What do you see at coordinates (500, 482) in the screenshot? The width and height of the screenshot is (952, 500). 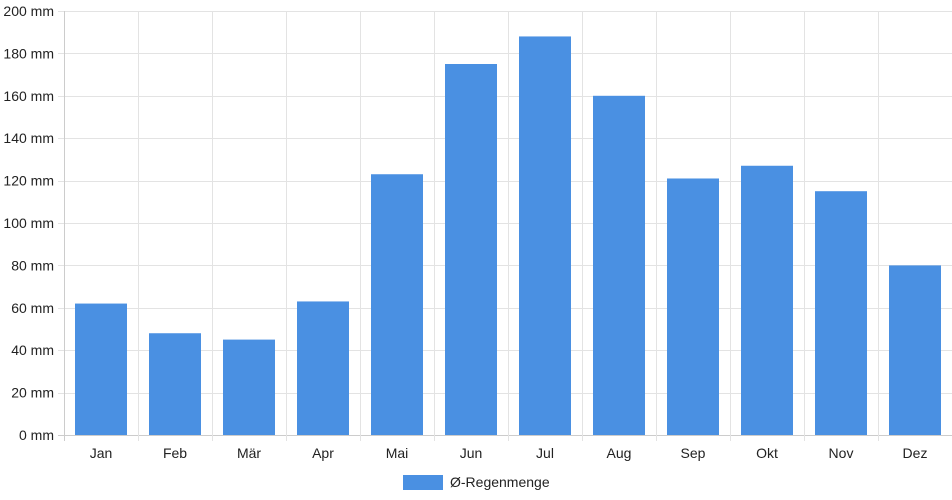 I see `legend-label: Ø-Regenmenge` at bounding box center [500, 482].